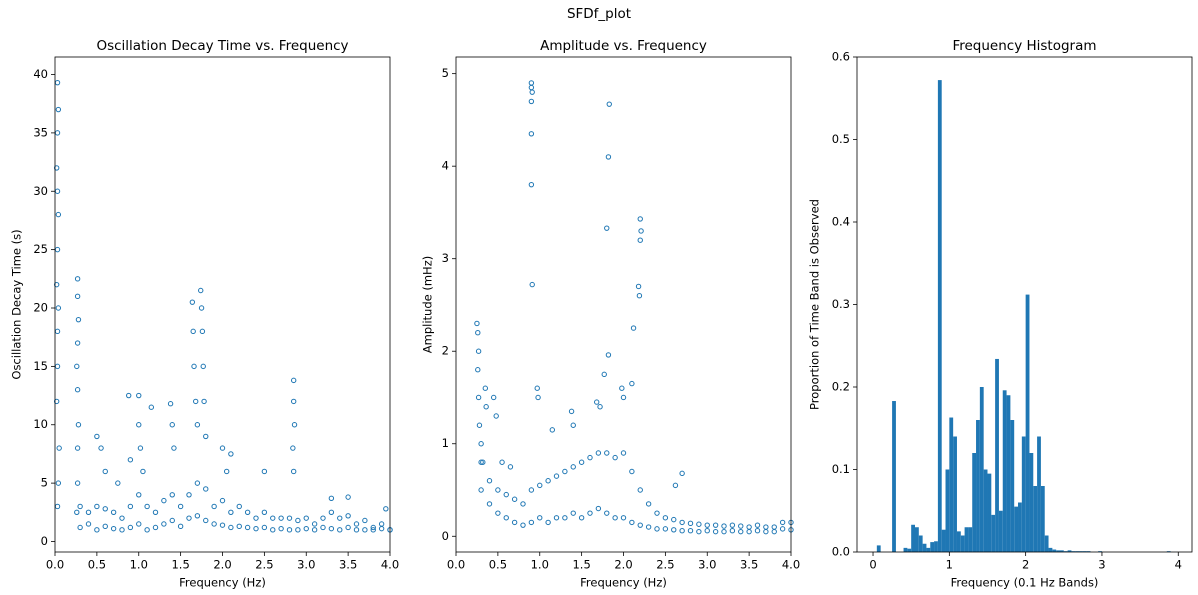  What do you see at coordinates (55, 565) in the screenshot?
I see `x-tick-label: 0.0` at bounding box center [55, 565].